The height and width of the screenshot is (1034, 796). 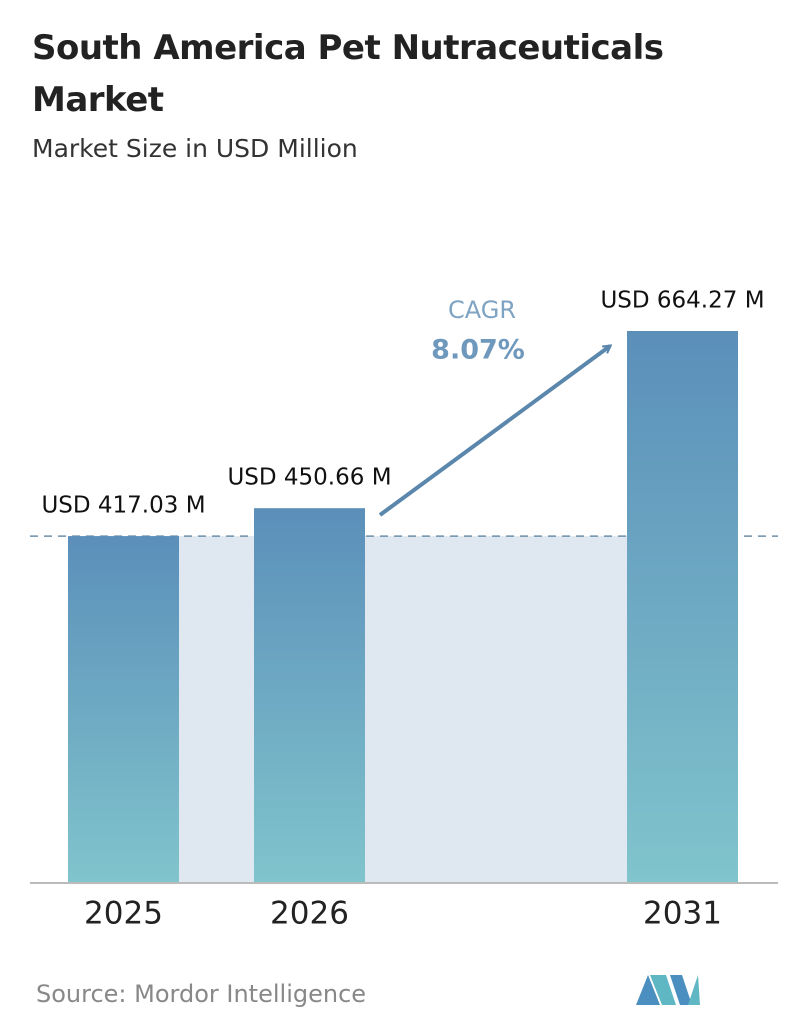 What do you see at coordinates (668, 990) in the screenshot?
I see `logo` at bounding box center [668, 990].